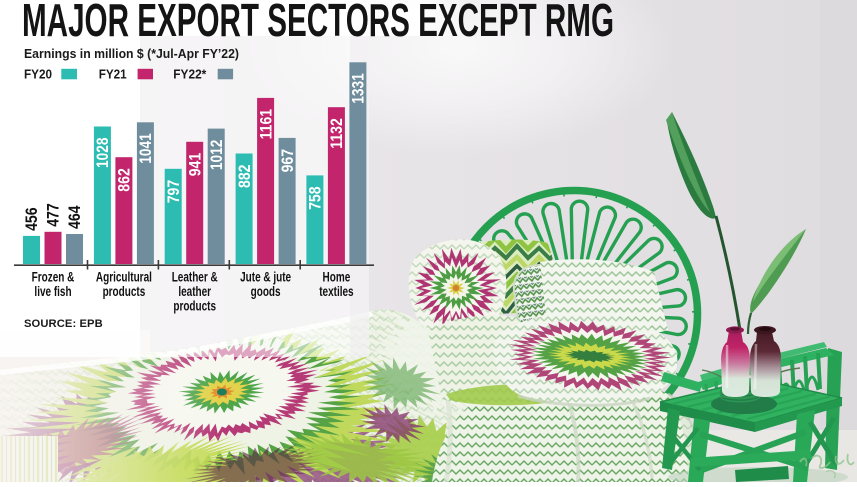  Describe the element at coordinates (53, 215) in the screenshot. I see `svg-text: 477` at that location.